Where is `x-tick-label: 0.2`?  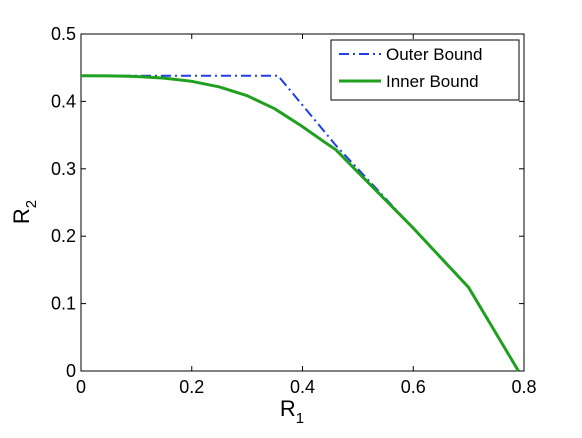
x-tick-label: 0.2 is located at coordinates (191, 387).